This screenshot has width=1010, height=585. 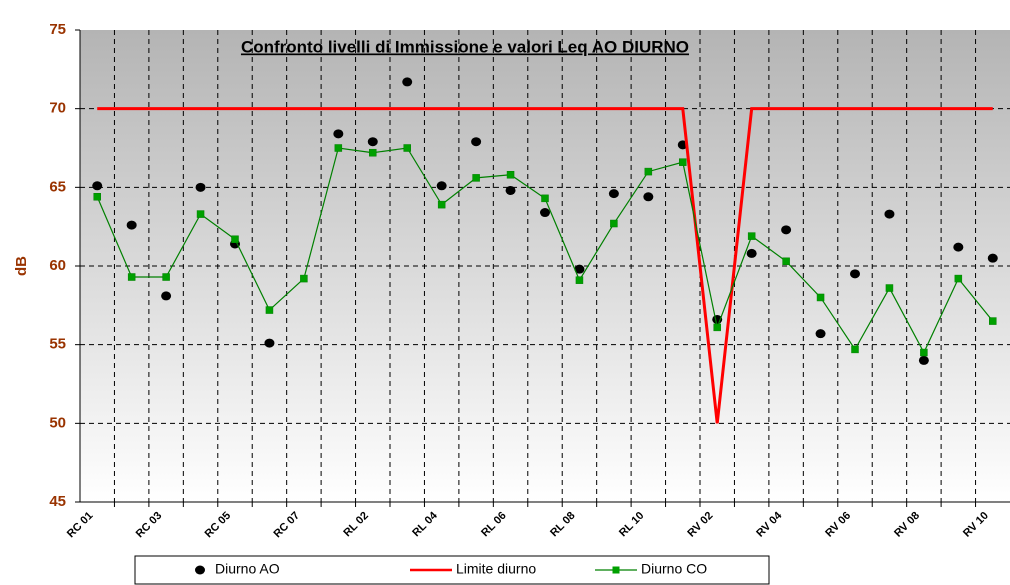 What do you see at coordinates (149, 525) in the screenshot?
I see `x-tick-label: RC 03` at bounding box center [149, 525].